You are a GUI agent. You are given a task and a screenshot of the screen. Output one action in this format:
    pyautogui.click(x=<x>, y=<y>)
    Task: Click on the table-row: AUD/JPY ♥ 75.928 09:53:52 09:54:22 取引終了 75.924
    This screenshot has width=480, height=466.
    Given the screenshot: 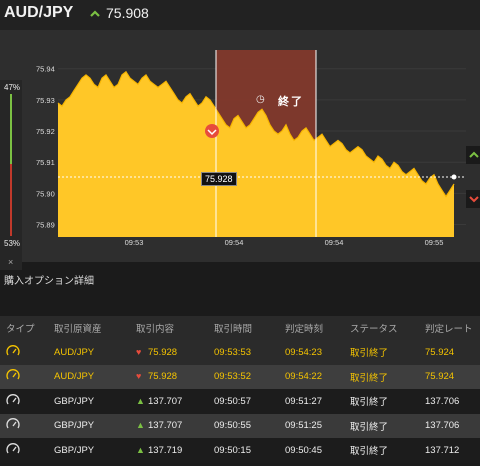 What is the action you would take?
    pyautogui.click(x=240, y=377)
    